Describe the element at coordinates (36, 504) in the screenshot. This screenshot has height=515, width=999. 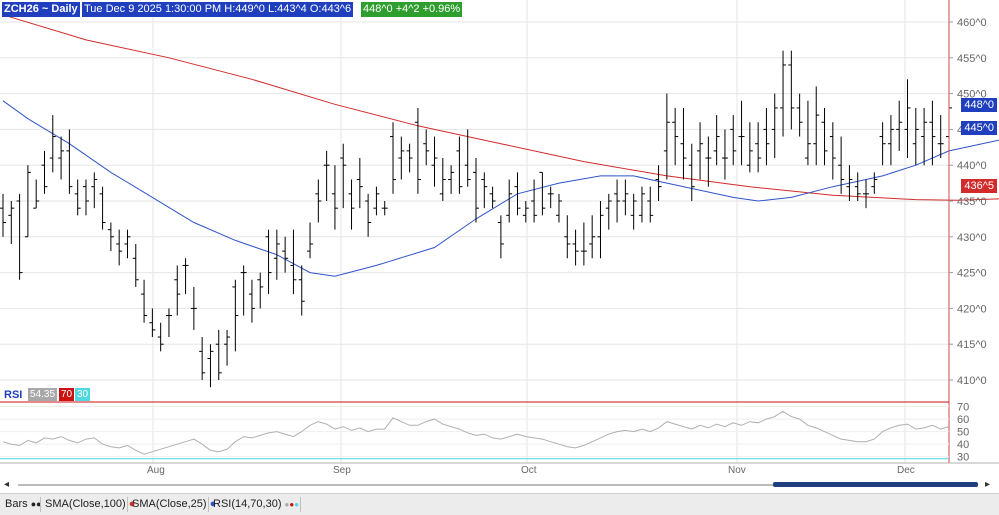
I see `link-icon: ●●` at that location.